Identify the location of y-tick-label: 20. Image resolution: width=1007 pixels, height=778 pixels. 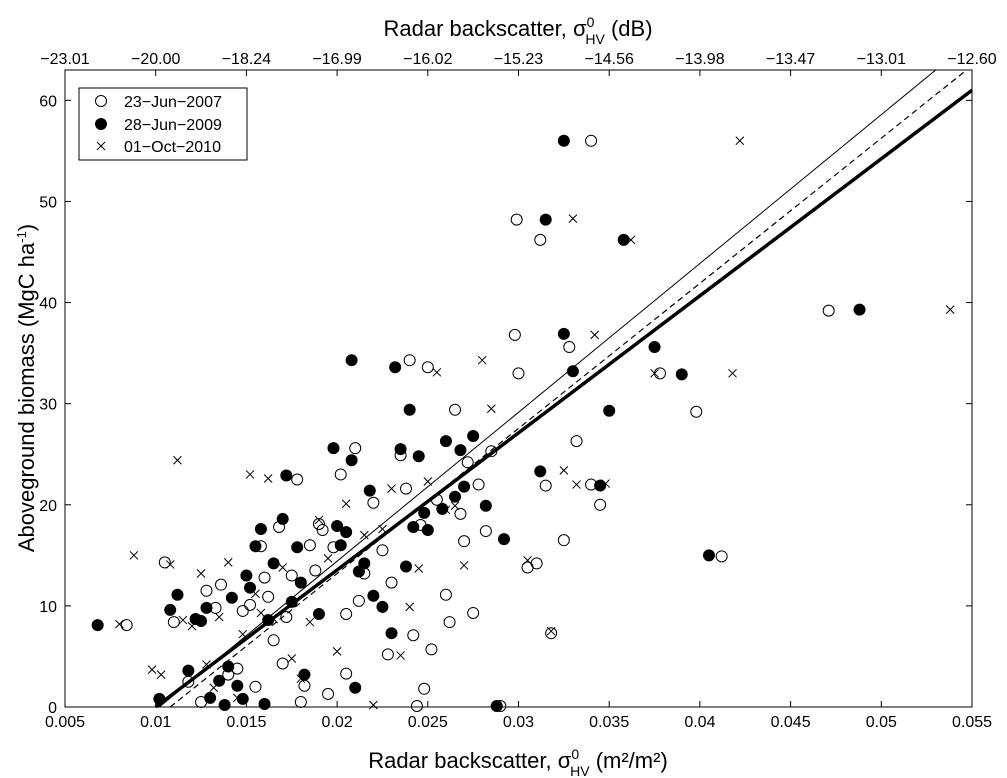
(48, 506).